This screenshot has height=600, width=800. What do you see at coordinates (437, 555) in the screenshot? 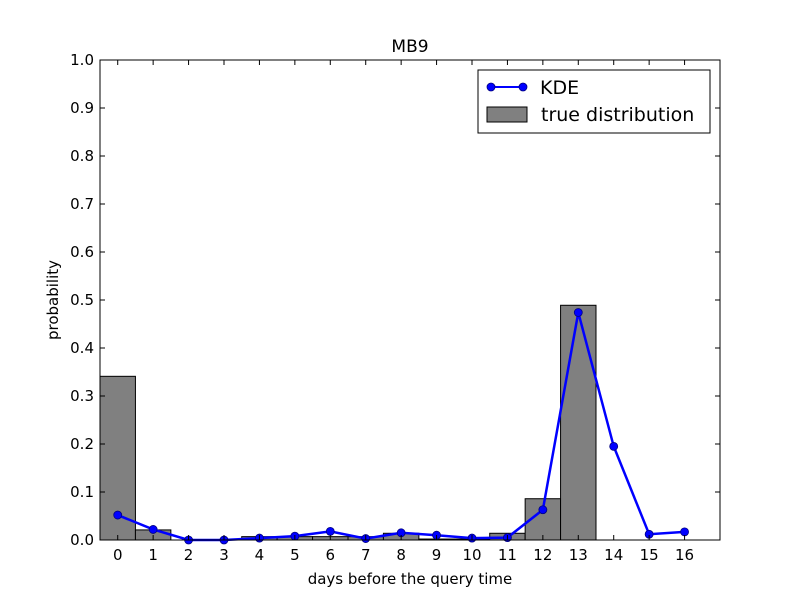
I see `x-tick-label: 9` at bounding box center [437, 555].